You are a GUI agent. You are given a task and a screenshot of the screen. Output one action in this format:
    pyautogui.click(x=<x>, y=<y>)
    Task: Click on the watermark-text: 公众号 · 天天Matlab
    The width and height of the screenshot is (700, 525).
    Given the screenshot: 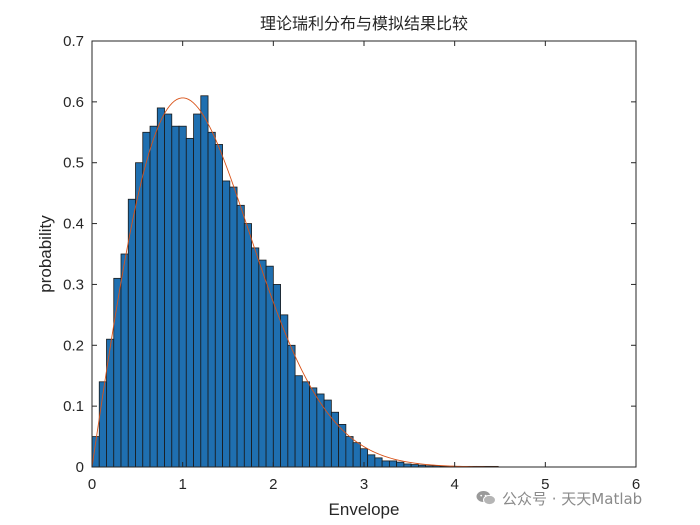 What is the action you would take?
    pyautogui.click(x=572, y=498)
    